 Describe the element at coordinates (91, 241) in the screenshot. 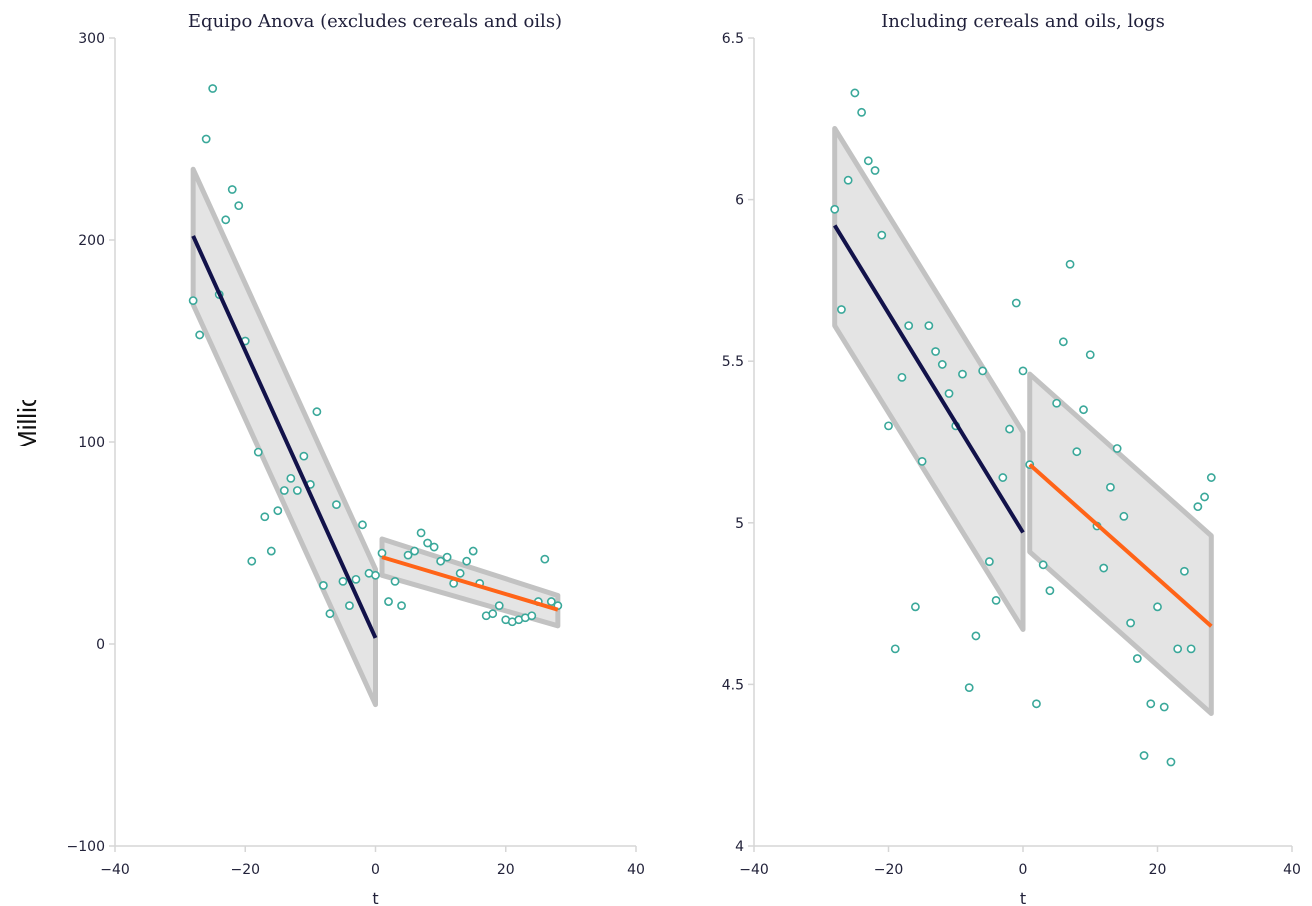

I see `y-tick-label: 200` at that location.